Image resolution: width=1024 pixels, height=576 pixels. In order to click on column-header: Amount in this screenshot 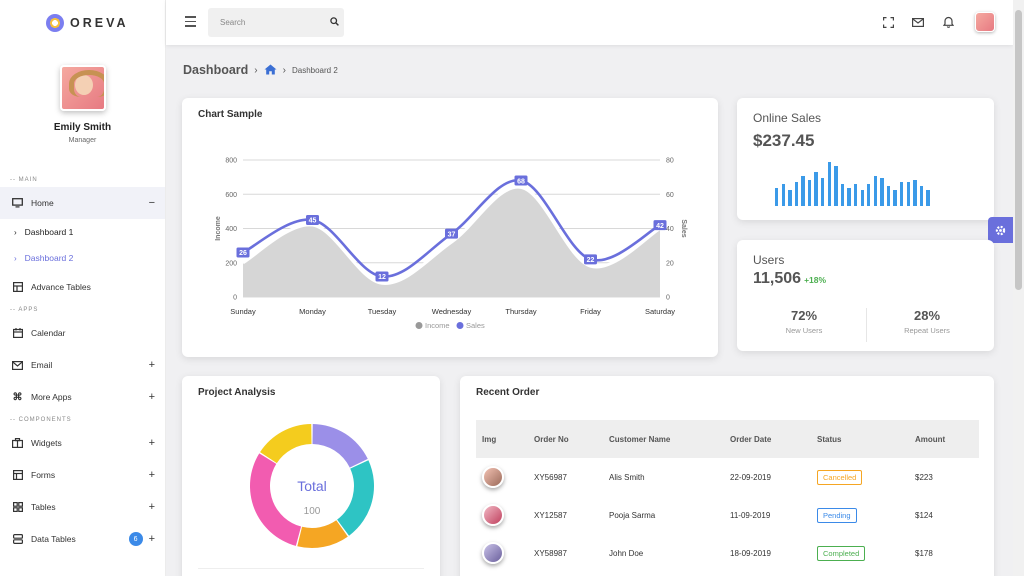, I will do `click(930, 439)`.